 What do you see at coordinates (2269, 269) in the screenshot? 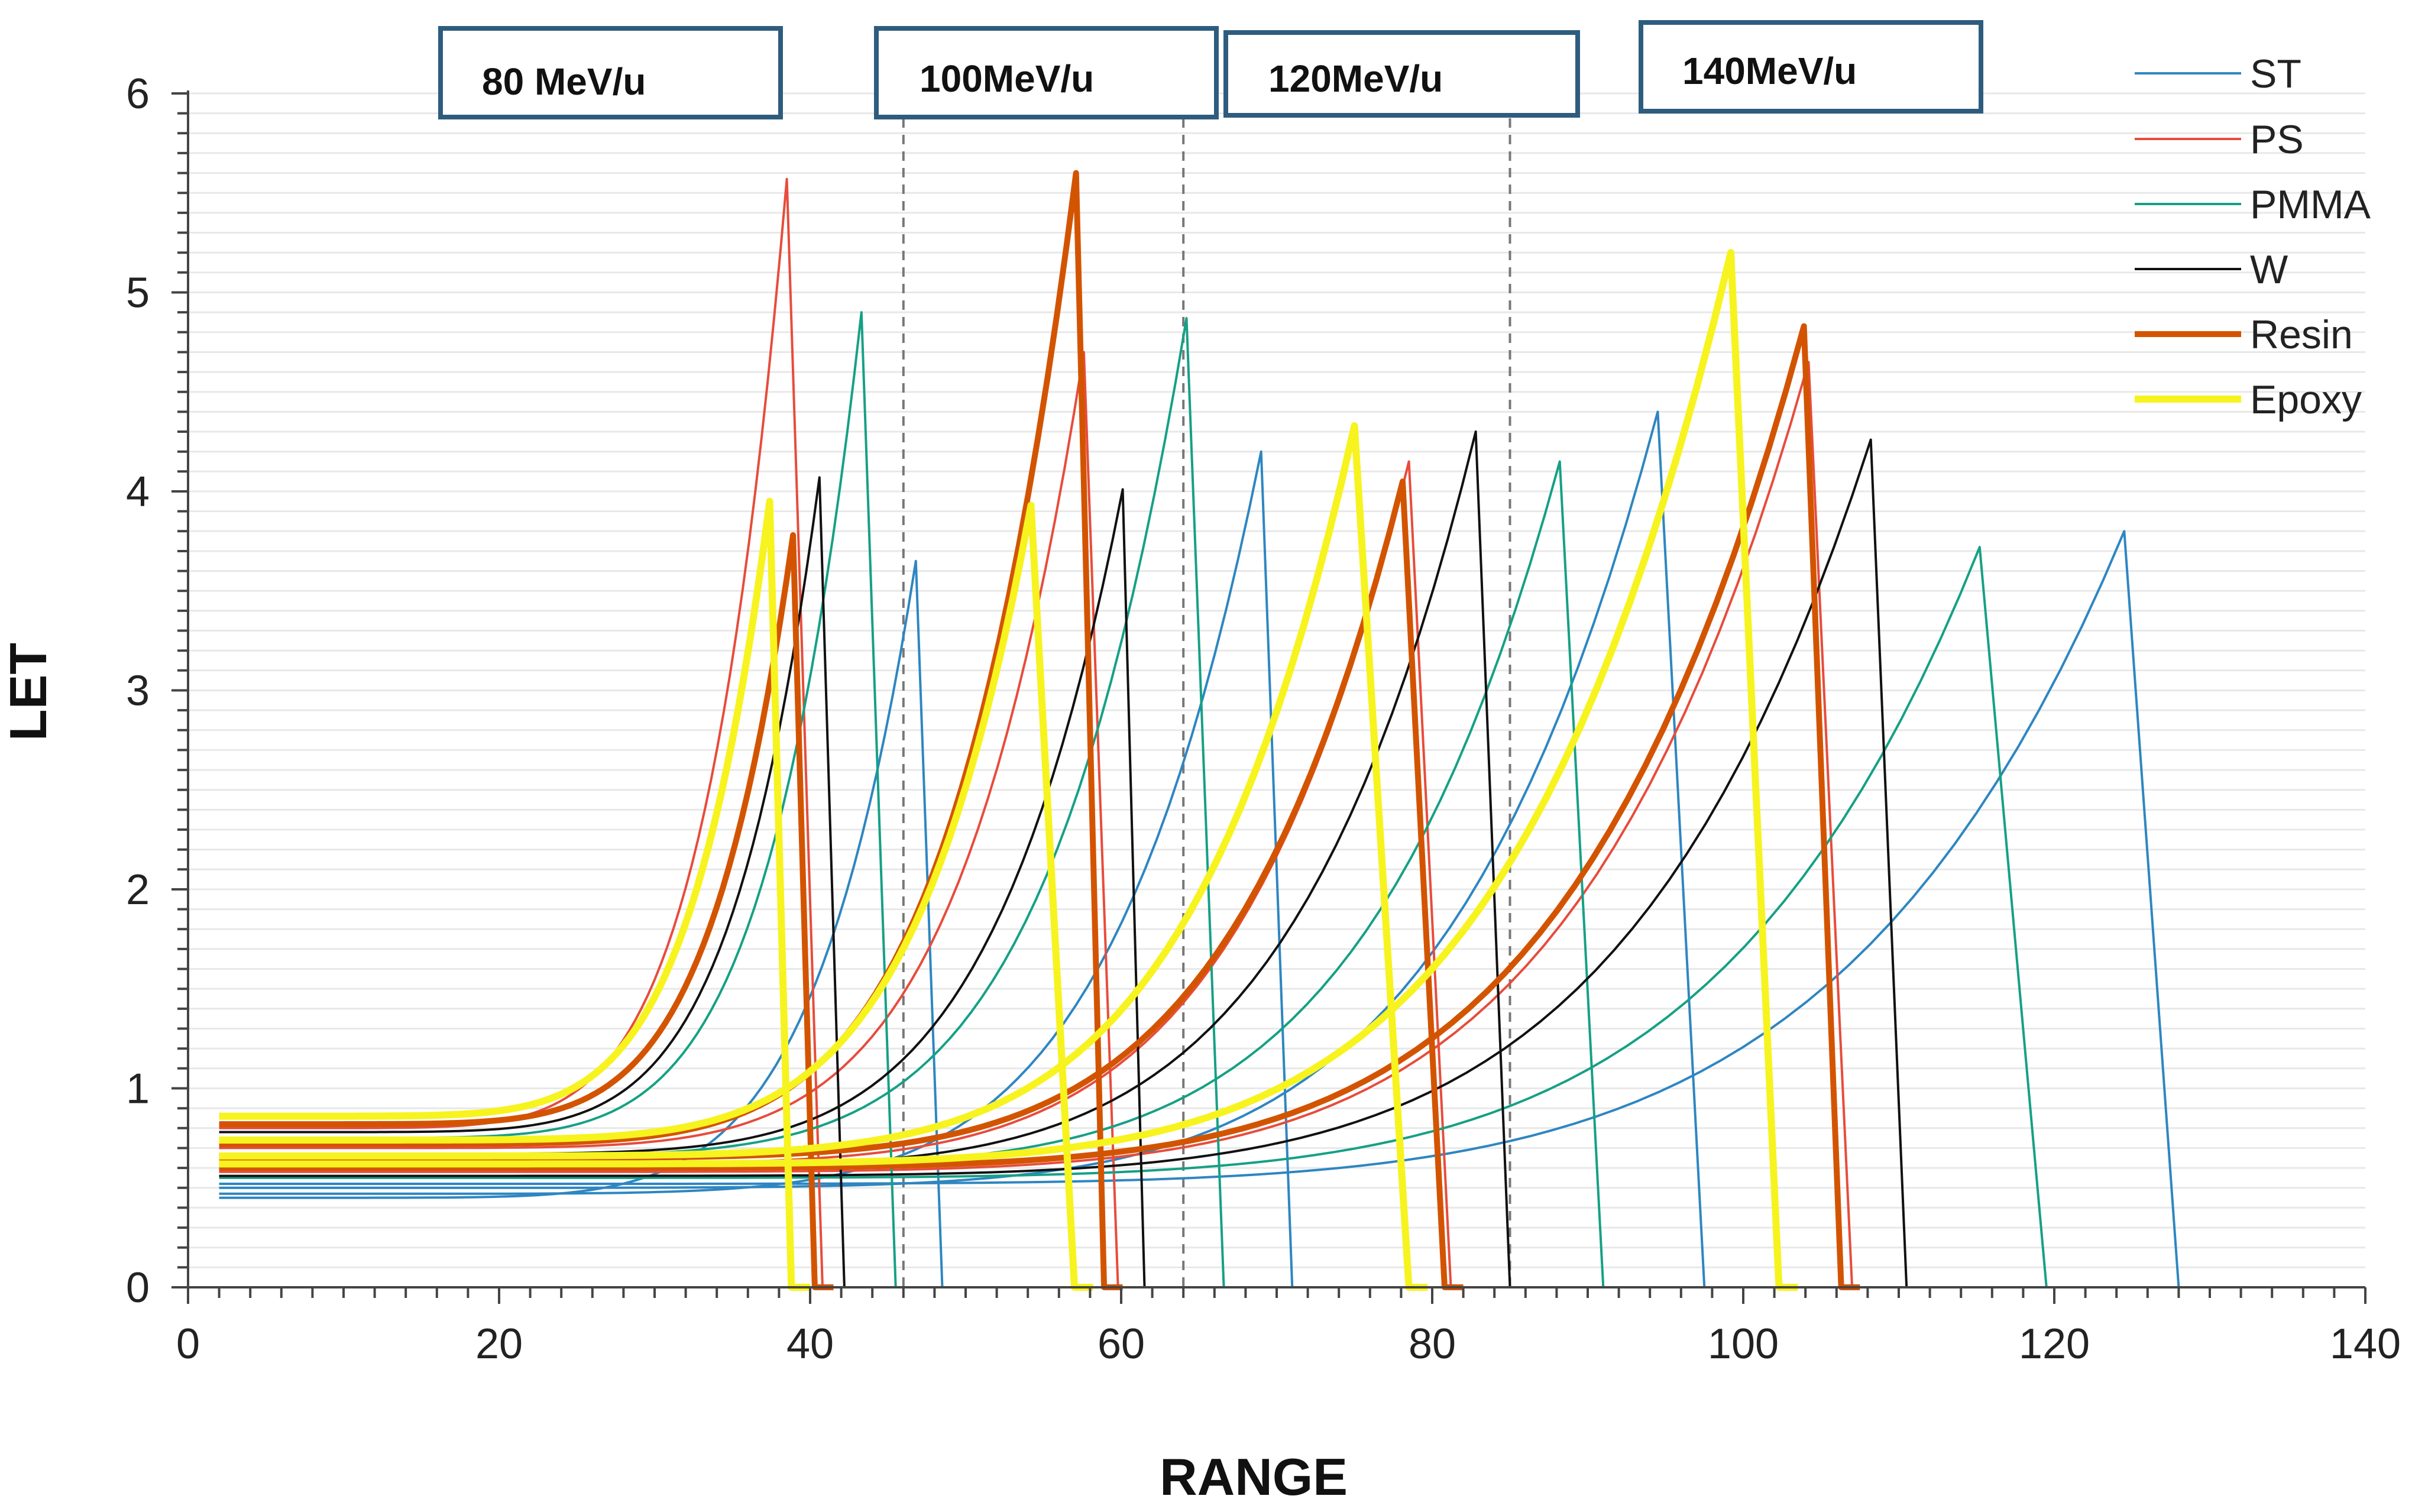
I see `legend-label-w: W` at bounding box center [2269, 269].